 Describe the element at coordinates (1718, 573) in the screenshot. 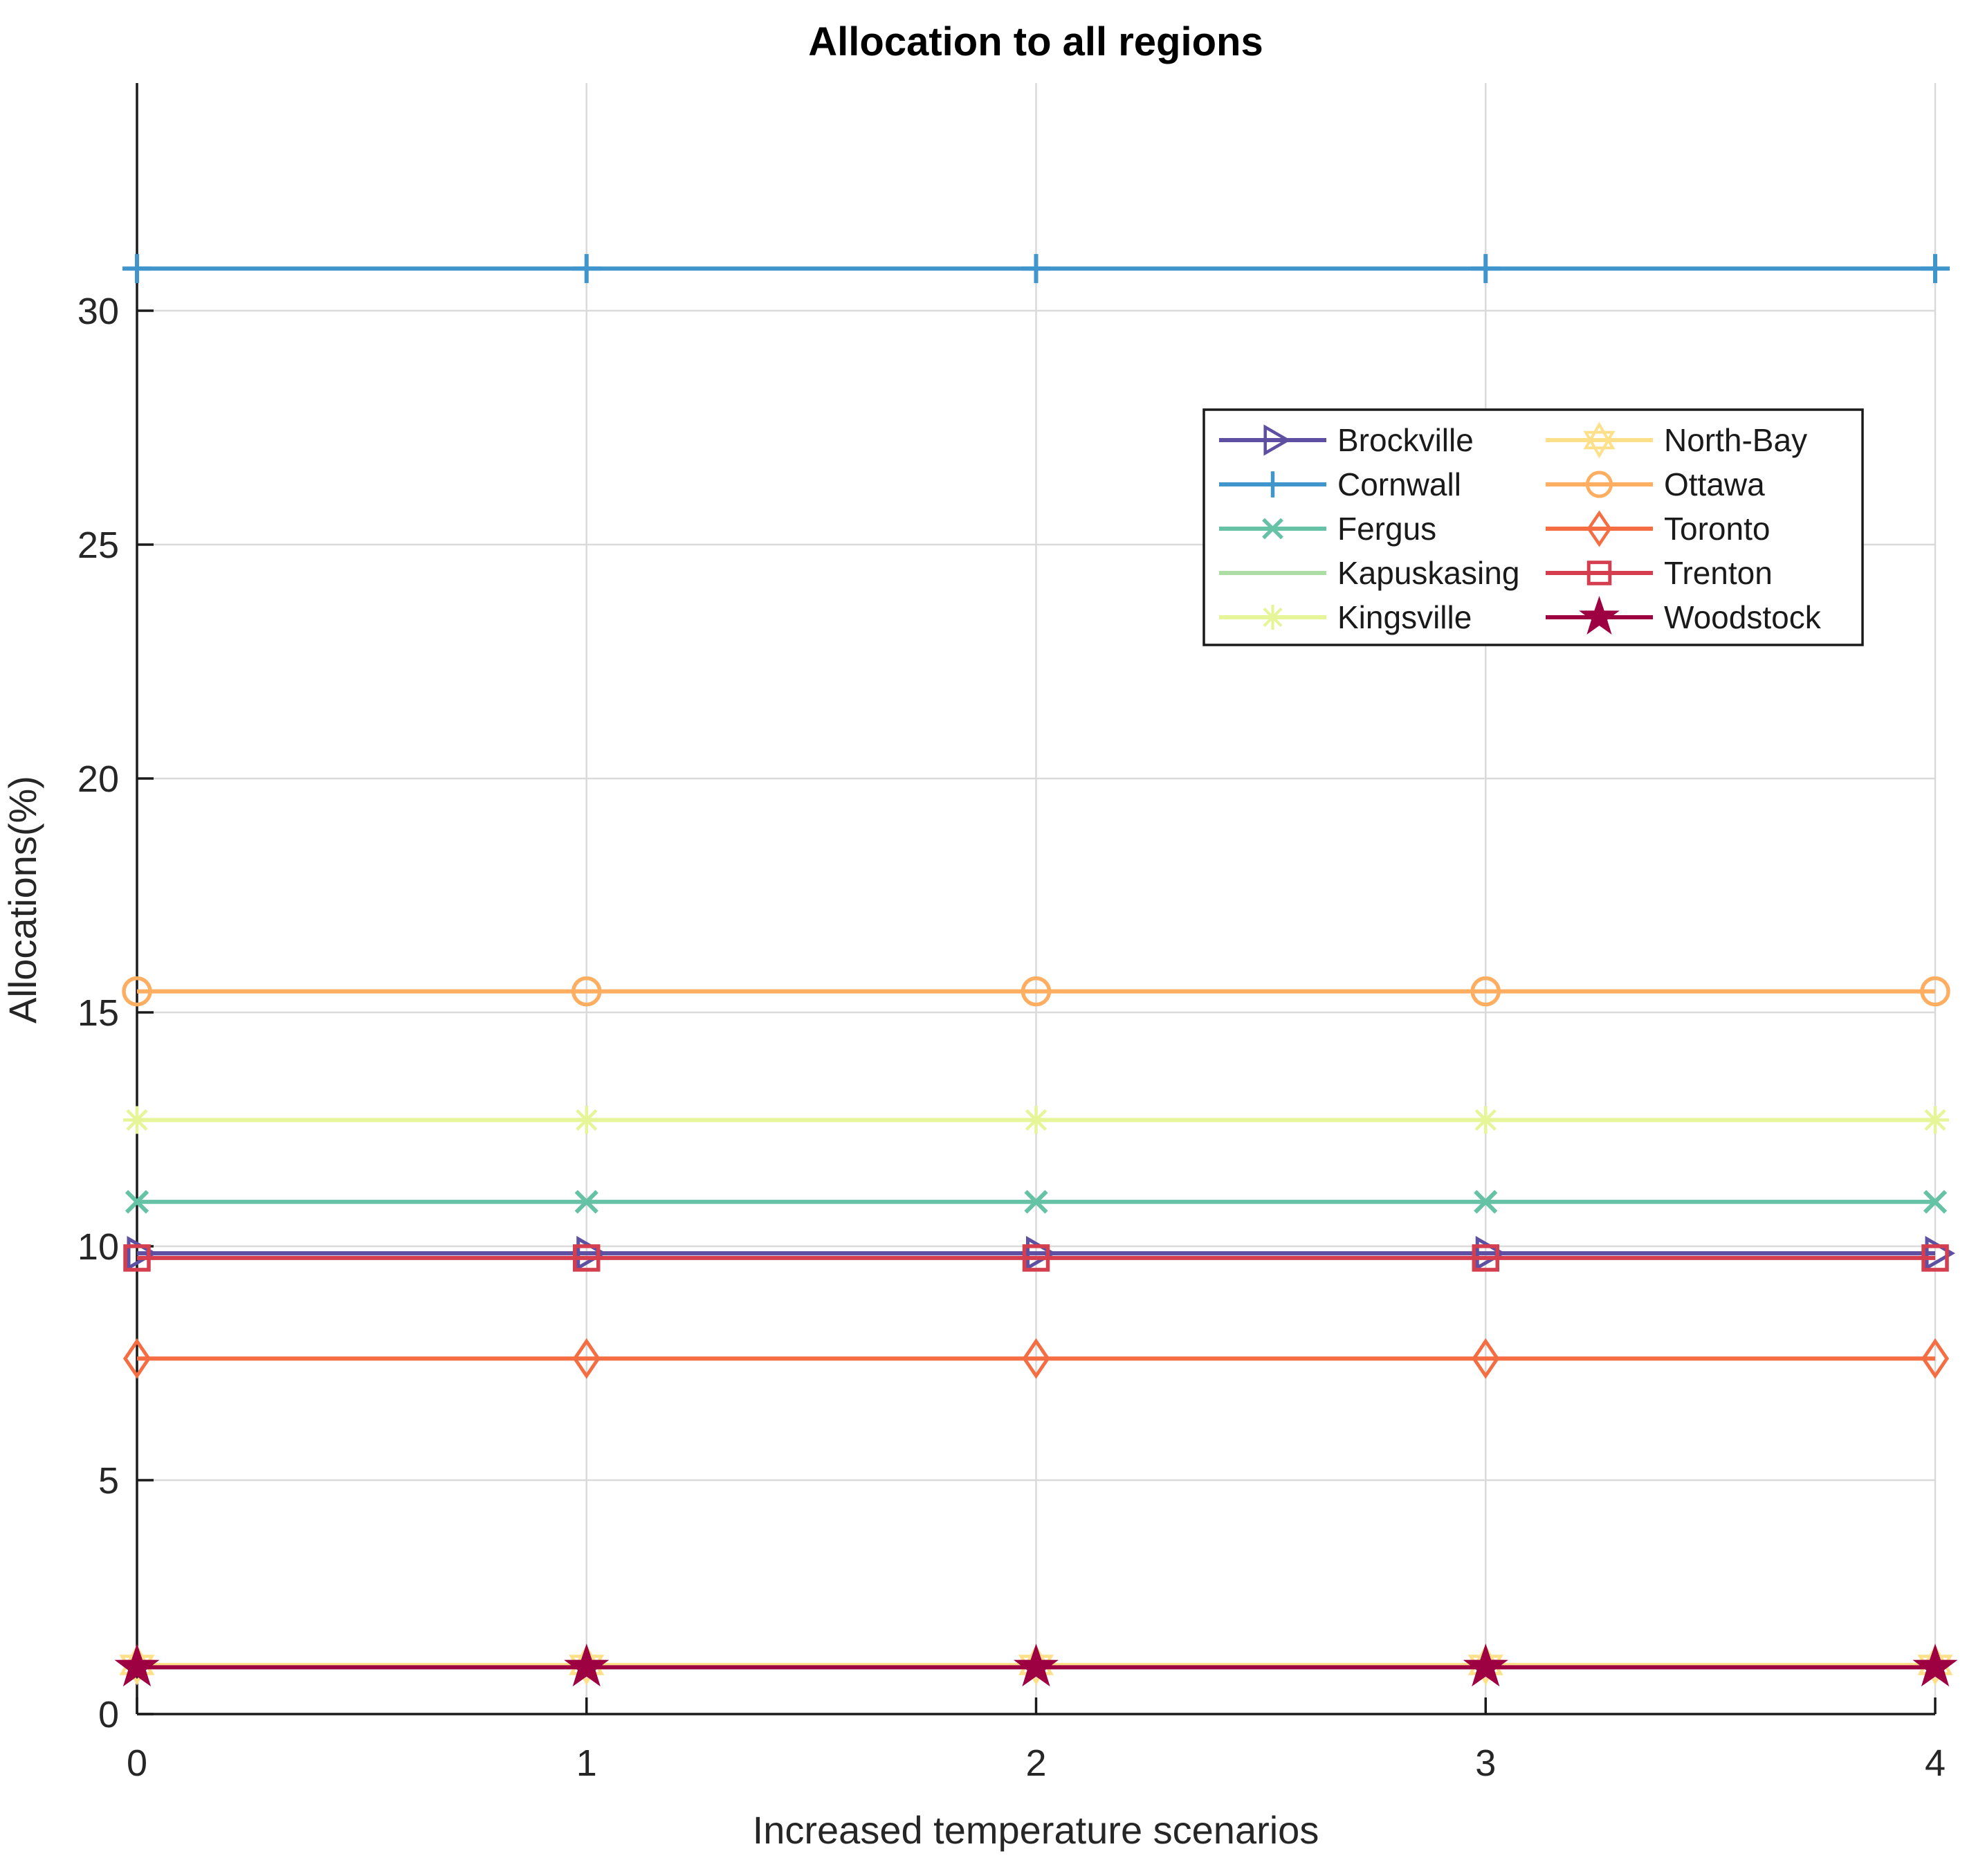

I see `legend-label: Trenton` at that location.